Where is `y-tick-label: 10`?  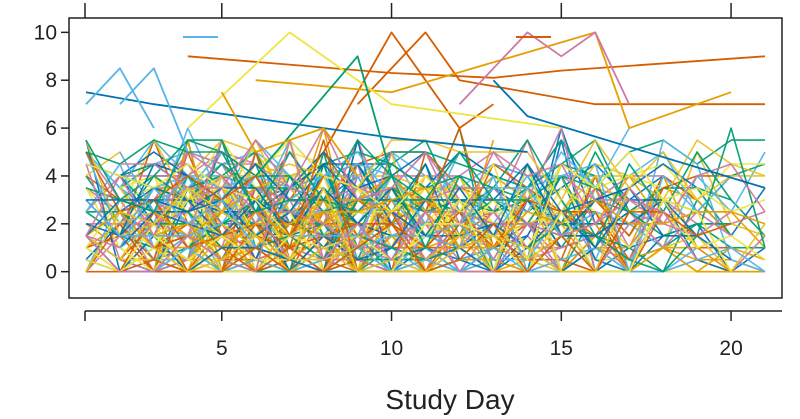
y-tick-label: 10 is located at coordinates (45, 32).